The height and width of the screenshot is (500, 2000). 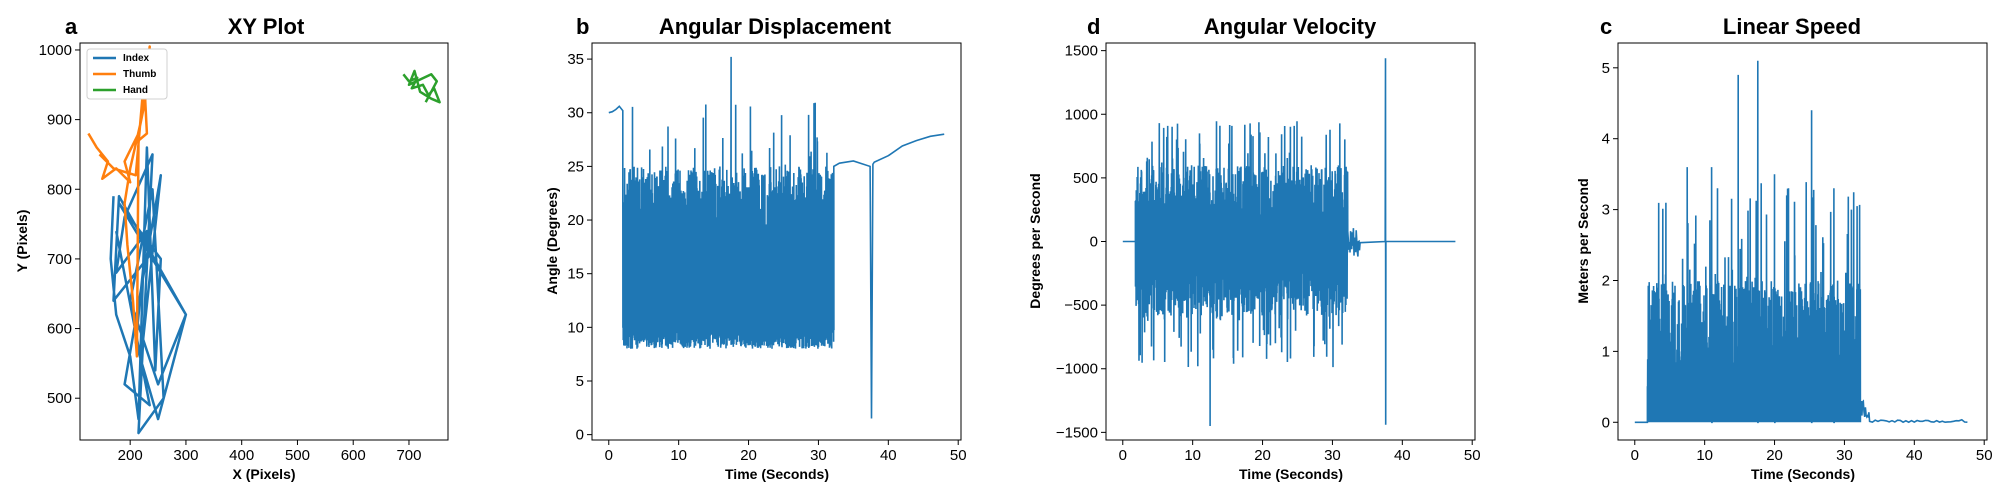 What do you see at coordinates (575, 166) in the screenshot?
I see `y-tick-label: 25` at bounding box center [575, 166].